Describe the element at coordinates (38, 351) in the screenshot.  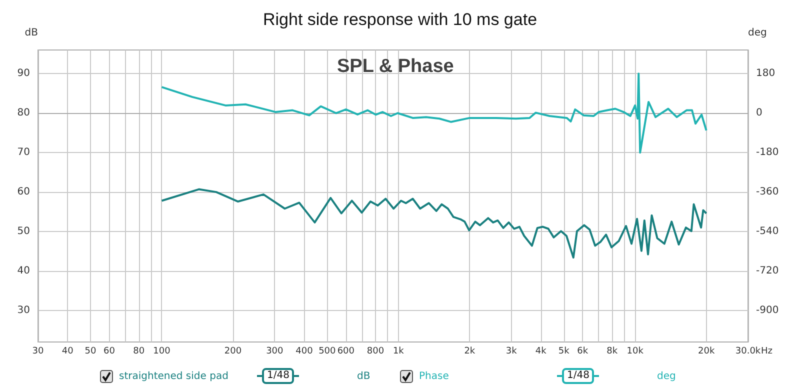
I see `x-tick-label: 30` at that location.